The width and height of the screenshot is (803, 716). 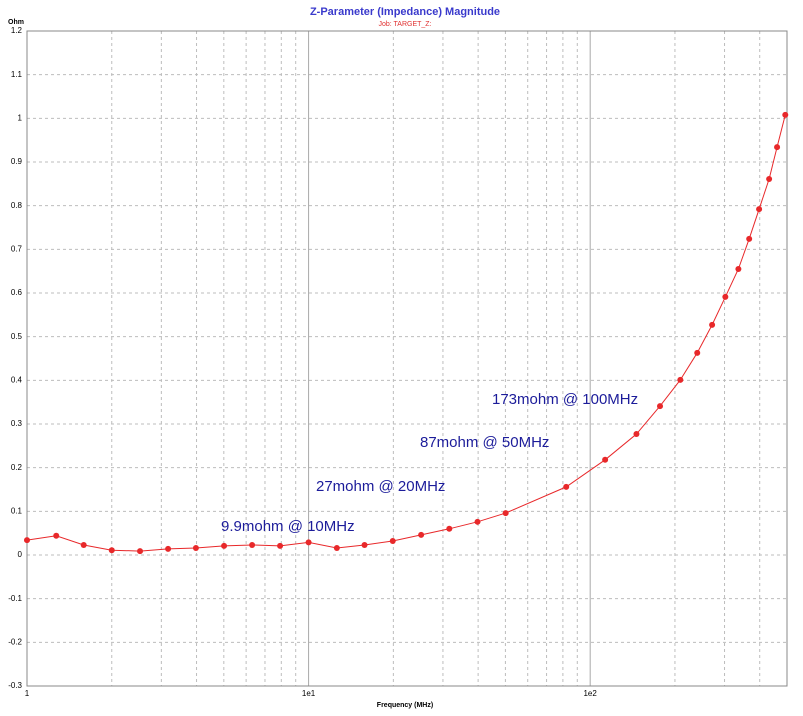 What do you see at coordinates (484, 442) in the screenshot?
I see `annotation: 87mohm @ 50MHz` at bounding box center [484, 442].